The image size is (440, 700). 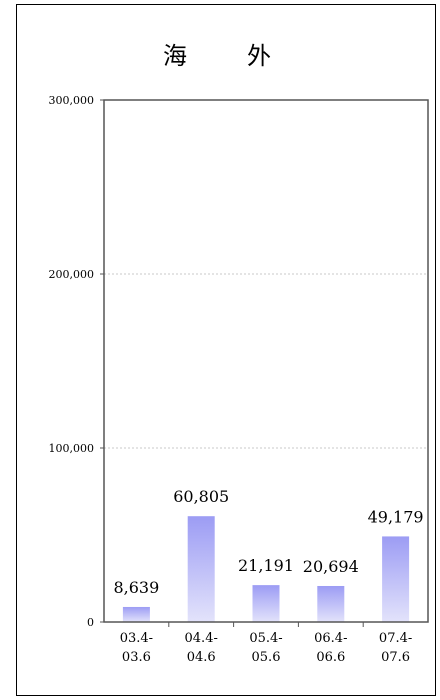 What do you see at coordinates (136, 638) in the screenshot?
I see `x-tick-label: 03.4-` at bounding box center [136, 638].